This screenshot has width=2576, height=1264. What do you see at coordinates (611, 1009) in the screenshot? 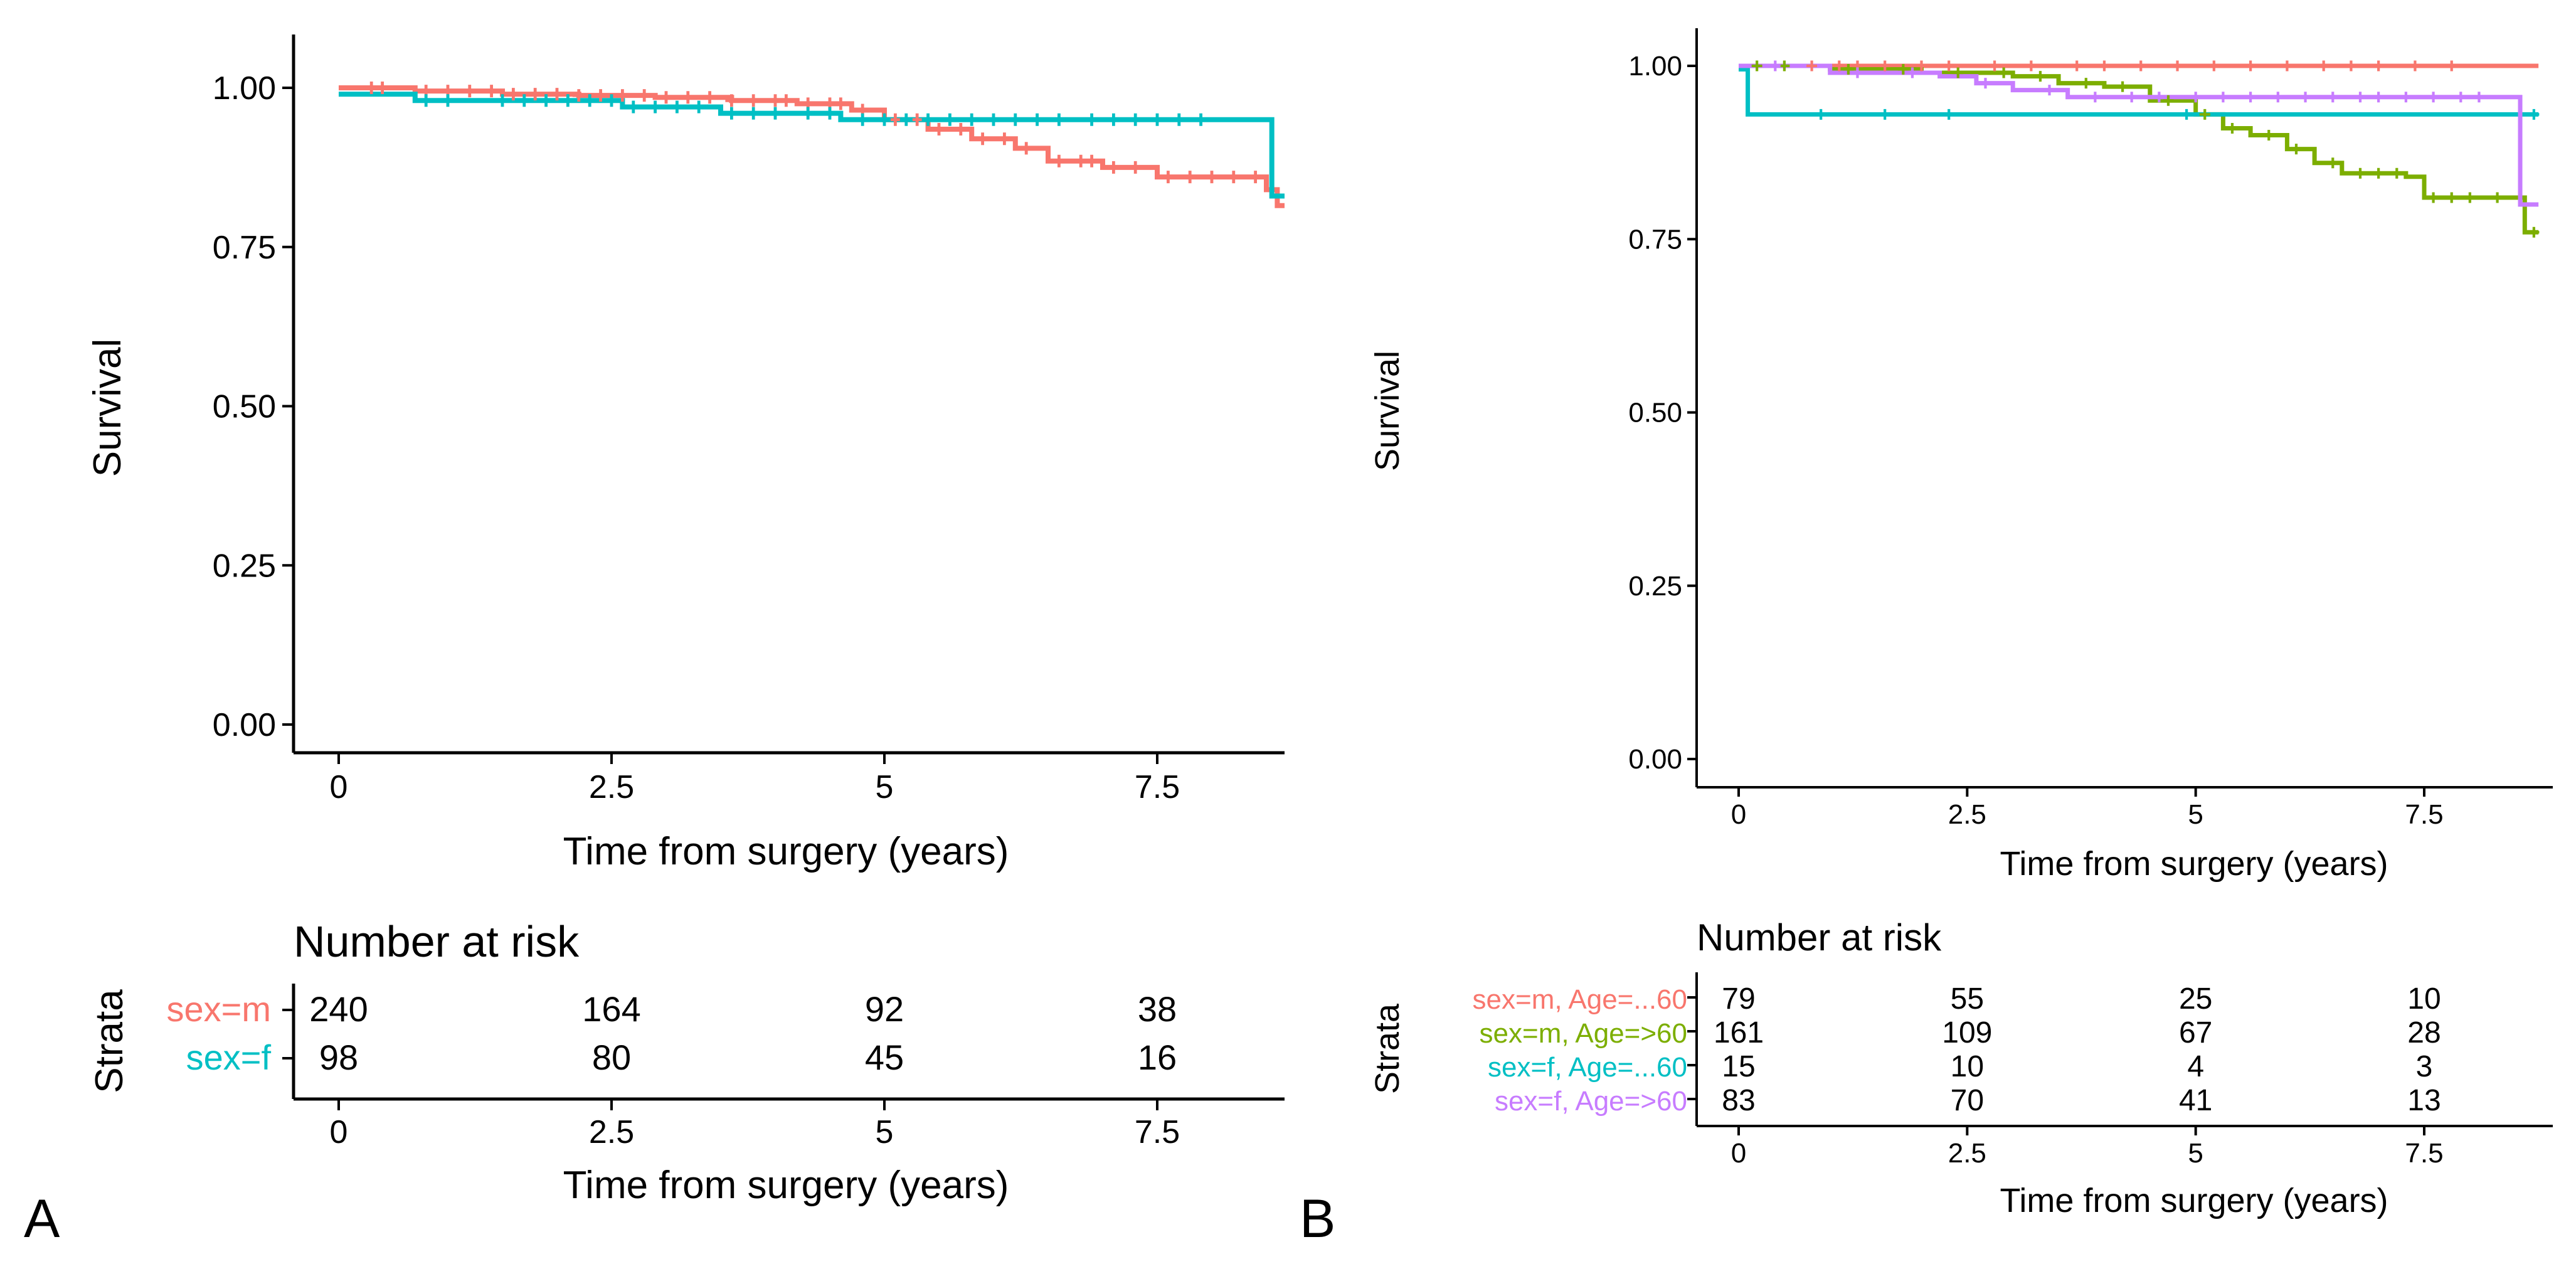
I see `risk-count: 164` at bounding box center [611, 1009].